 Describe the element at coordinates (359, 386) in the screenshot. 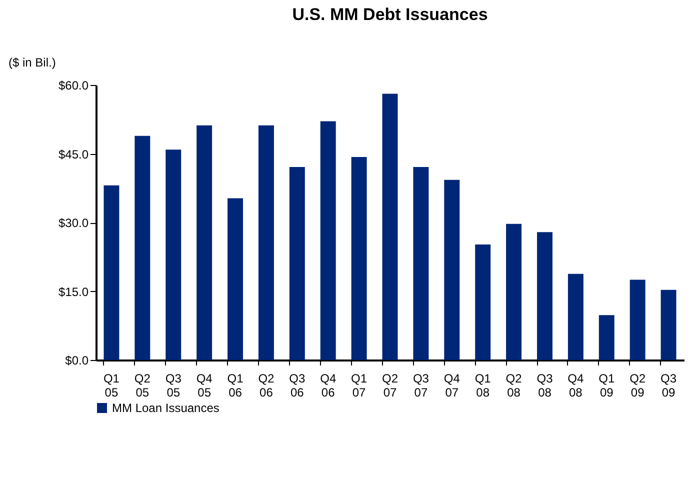

I see `x-tick-label: Q1 07` at that location.